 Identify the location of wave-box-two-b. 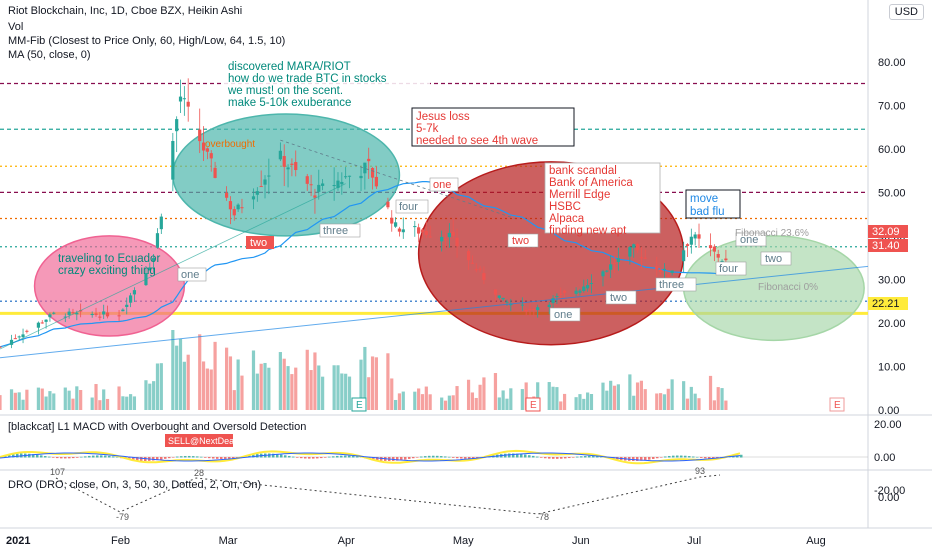
(523, 240).